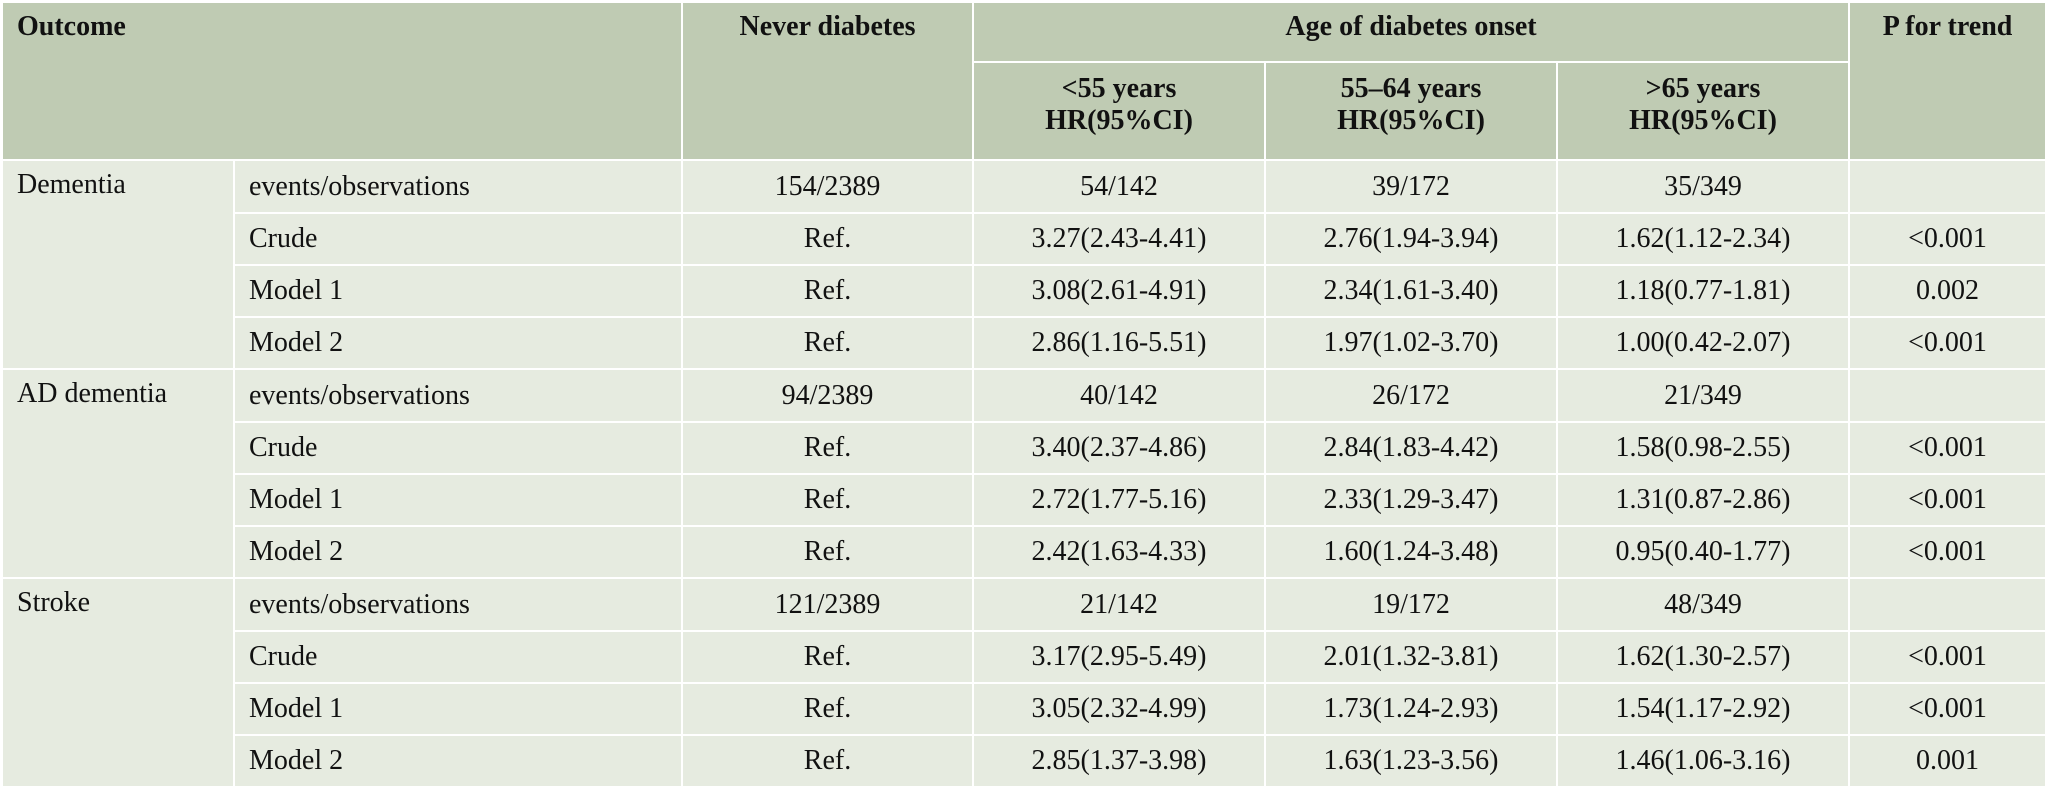 This screenshot has height=788, width=2046. Describe the element at coordinates (1703, 761) in the screenshot. I see `cell-gt65: 1.46(1.06-3.16)` at that location.